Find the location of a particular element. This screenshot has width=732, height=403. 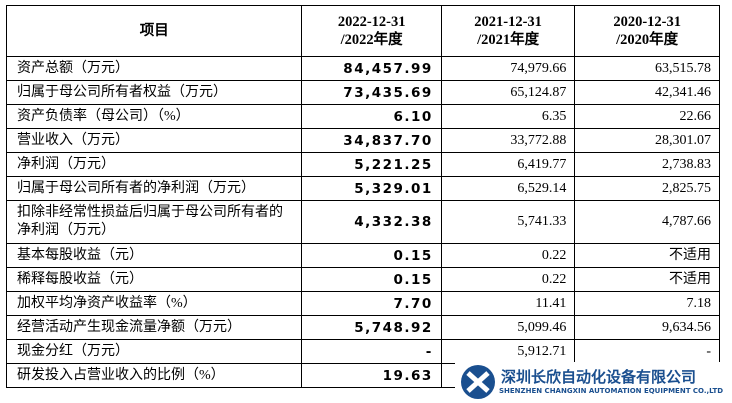

row-label: 归属于母公司所有者的净利润（万元） is located at coordinates (154, 188).